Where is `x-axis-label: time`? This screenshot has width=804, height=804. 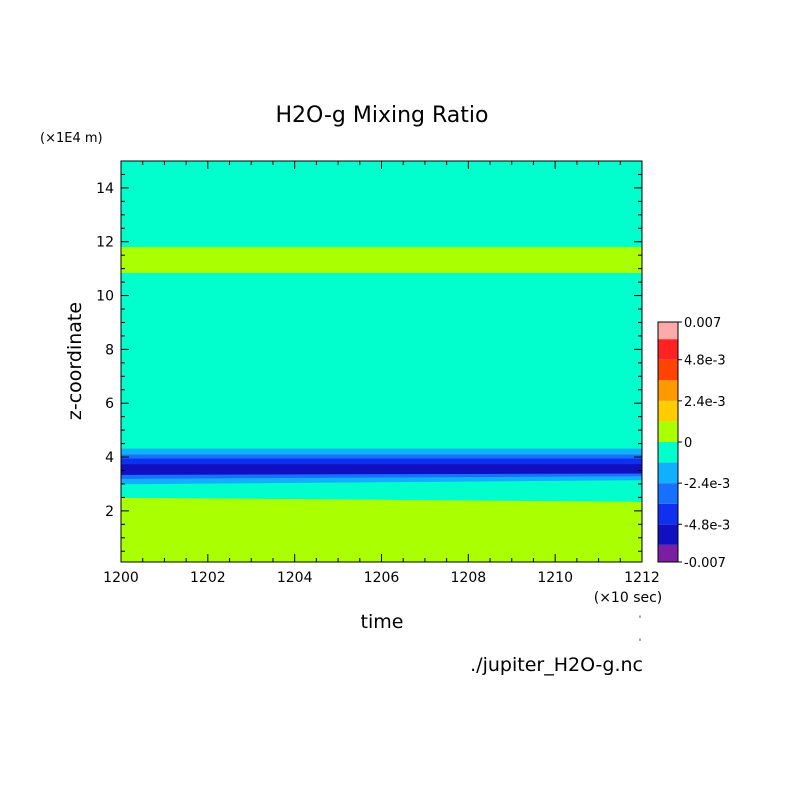 x-axis-label: time is located at coordinates (382, 622).